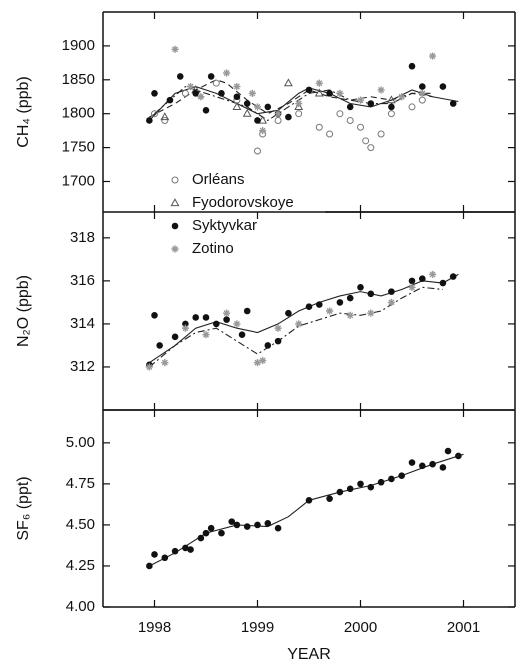  What do you see at coordinates (360, 627) in the screenshot?
I see `x-tick-label: 2000` at bounding box center [360, 627].